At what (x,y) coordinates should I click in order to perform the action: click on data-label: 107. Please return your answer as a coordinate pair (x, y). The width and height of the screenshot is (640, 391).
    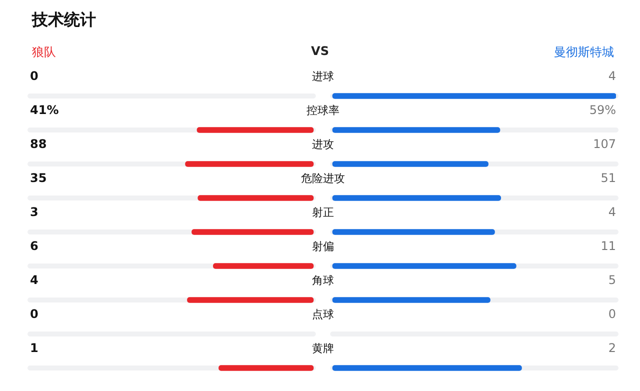
    Looking at the image, I should click on (604, 144).